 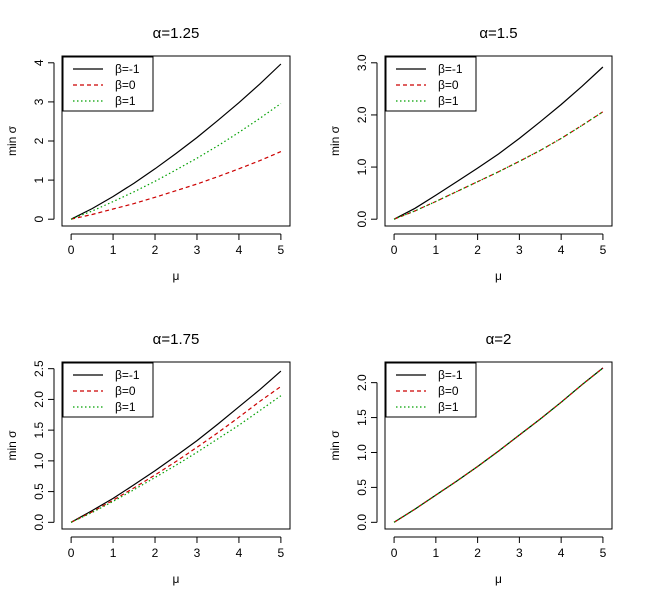 What do you see at coordinates (39, 101) in the screenshot?
I see `y-tick-label: 3` at bounding box center [39, 101].